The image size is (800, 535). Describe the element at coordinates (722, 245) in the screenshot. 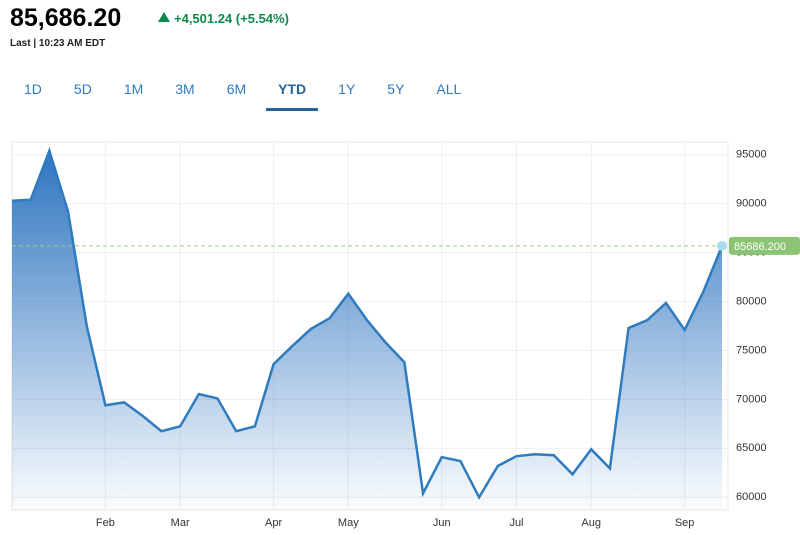

I see `current-dot` at that location.